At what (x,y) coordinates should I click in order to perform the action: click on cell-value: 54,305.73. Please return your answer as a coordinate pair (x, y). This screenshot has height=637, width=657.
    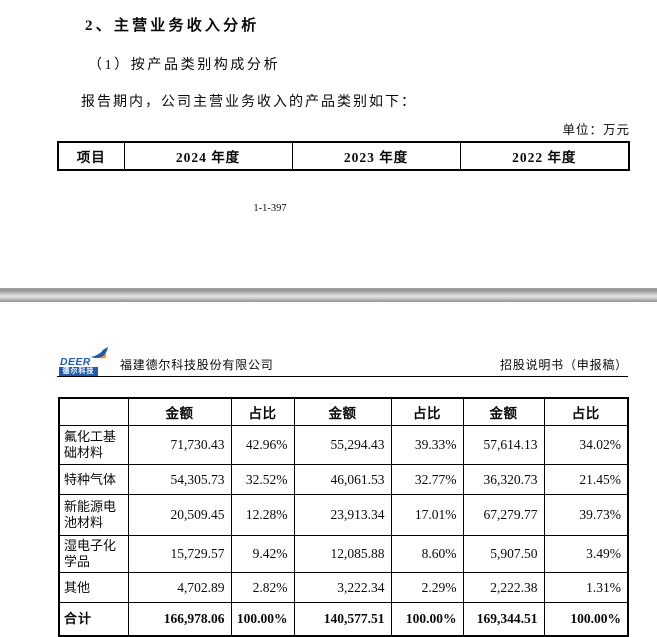
    Looking at the image, I should click on (179, 479).